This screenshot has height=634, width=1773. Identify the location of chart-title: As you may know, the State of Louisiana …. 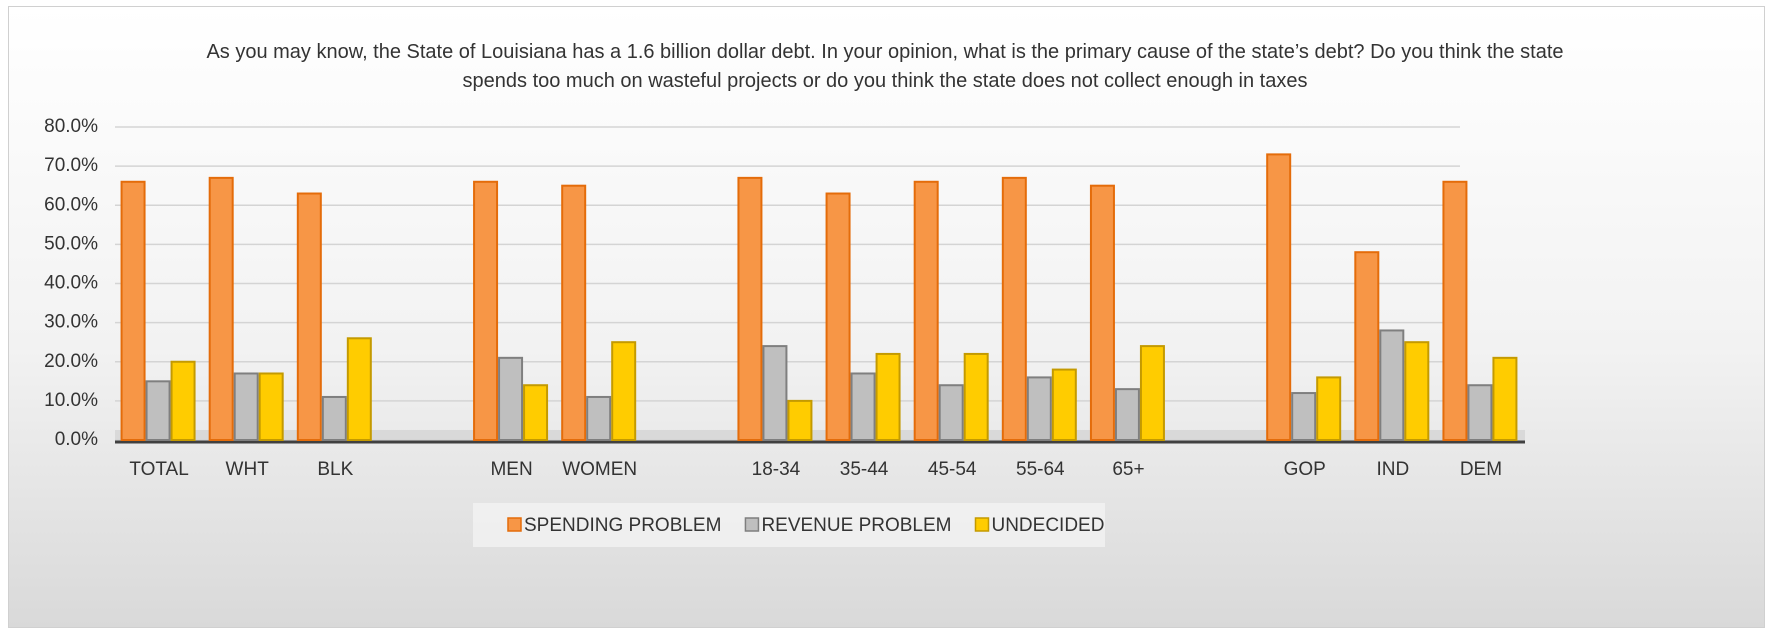
(885, 66).